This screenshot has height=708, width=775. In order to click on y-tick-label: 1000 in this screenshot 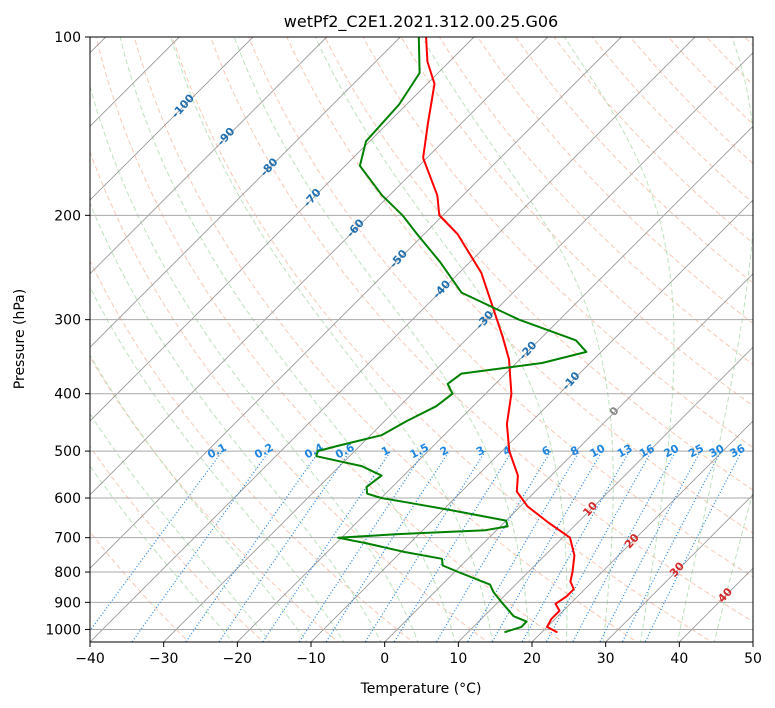, I will do `click(63, 630)`.